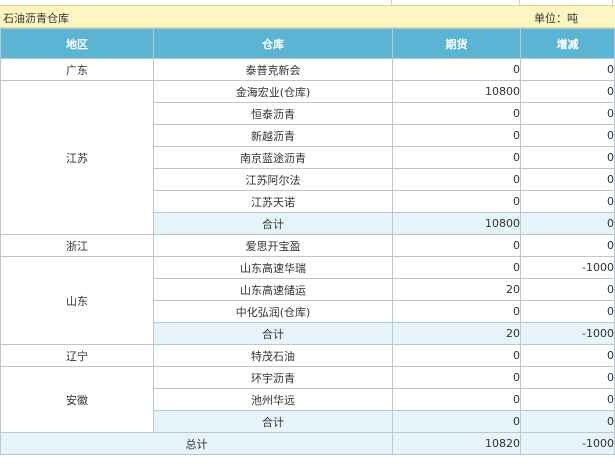 This screenshot has height=472, width=615. What do you see at coordinates (456, 43) in the screenshot?
I see `col-header-futures: 期货` at bounding box center [456, 43].